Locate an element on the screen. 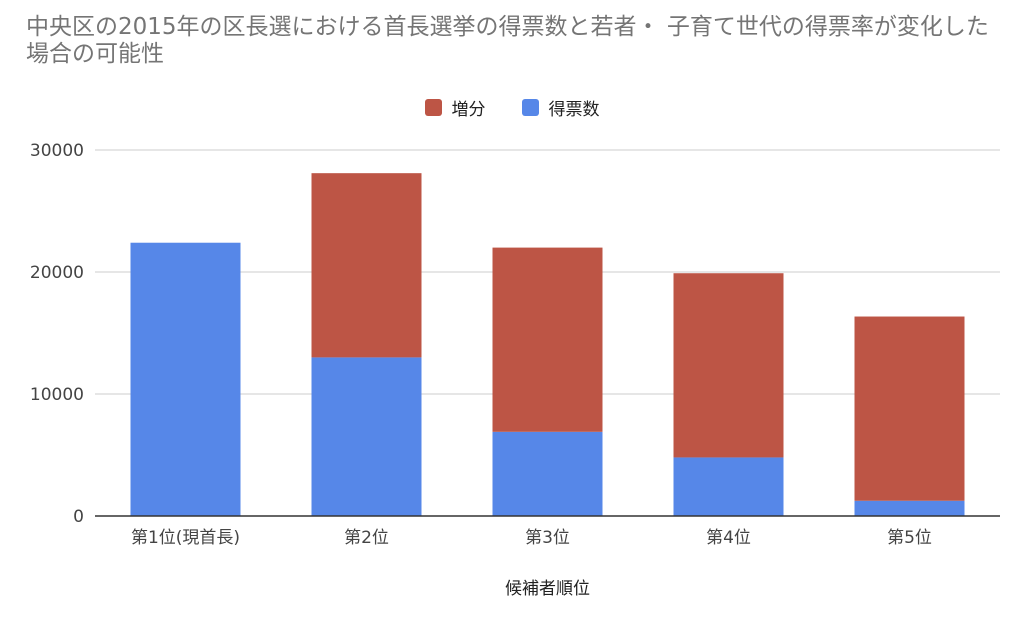  legend-swatch-increment is located at coordinates (433, 107).